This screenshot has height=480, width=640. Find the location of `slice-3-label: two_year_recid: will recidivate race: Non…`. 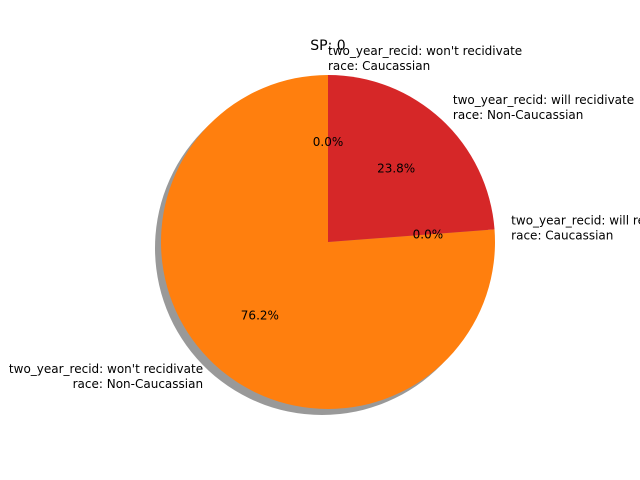

slice-3-label: two_year_recid: will recidivate race: Non… is located at coordinates (543, 107).